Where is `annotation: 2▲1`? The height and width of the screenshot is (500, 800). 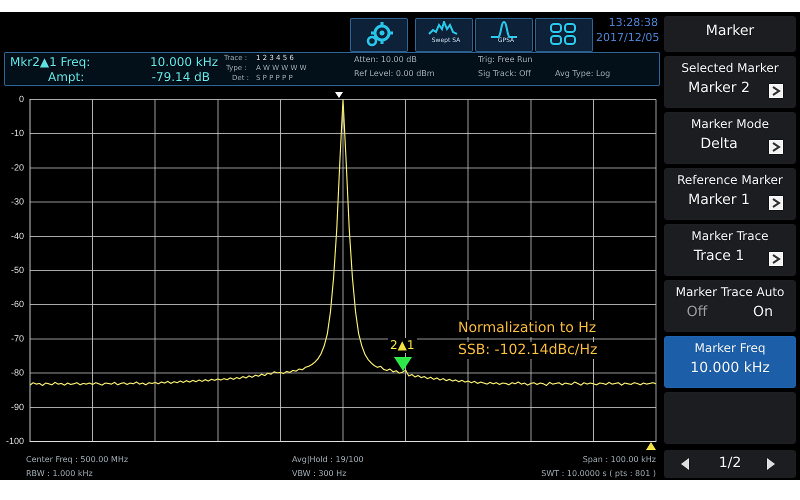
annotation: 2▲1 is located at coordinates (402, 346).